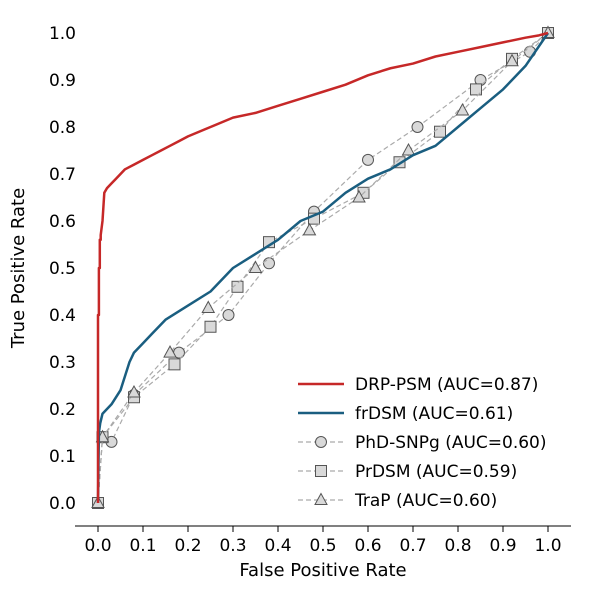  I want to click on y-tick-label: 1.0, so click(62, 34).